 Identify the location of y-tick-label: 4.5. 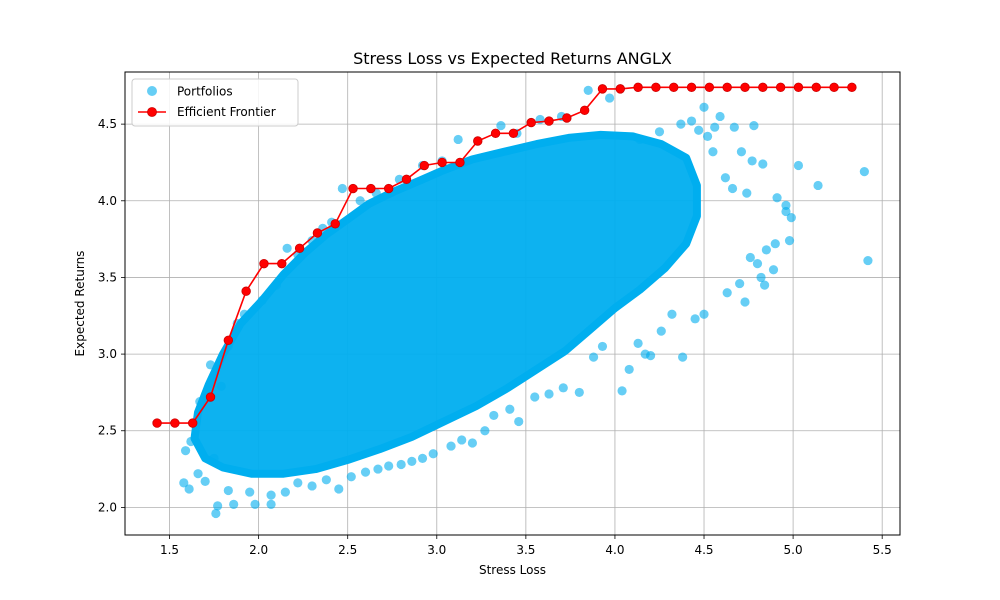
(107, 124).